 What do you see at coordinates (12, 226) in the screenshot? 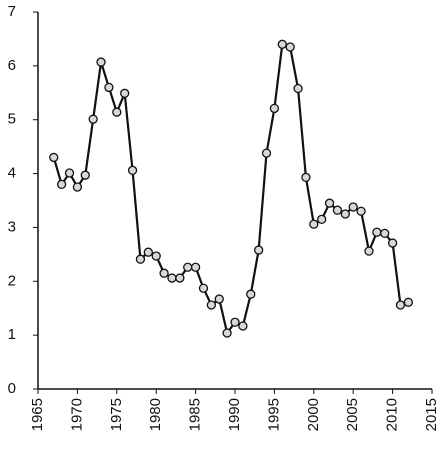
I see `y-tick-label: 3` at bounding box center [12, 226].